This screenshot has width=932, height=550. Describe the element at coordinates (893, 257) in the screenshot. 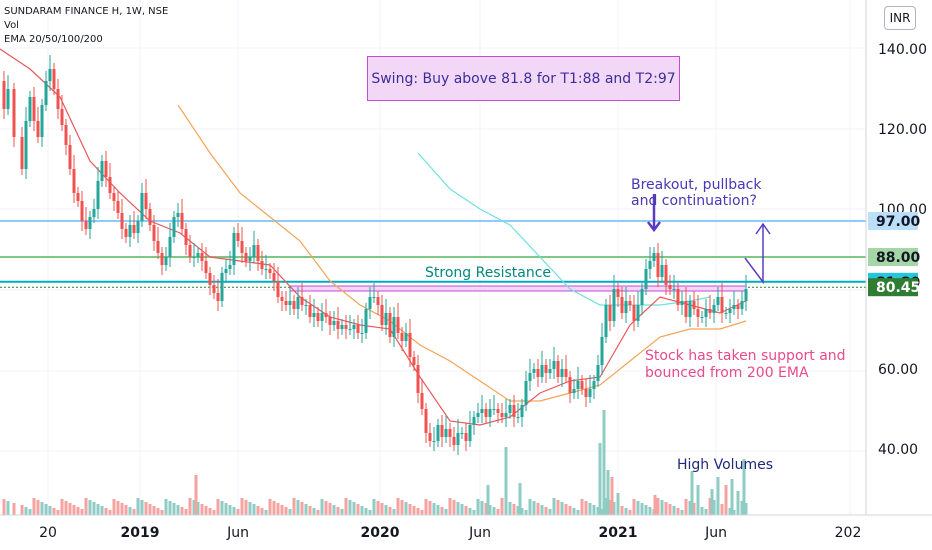

I see `price-tag-bg` at that location.